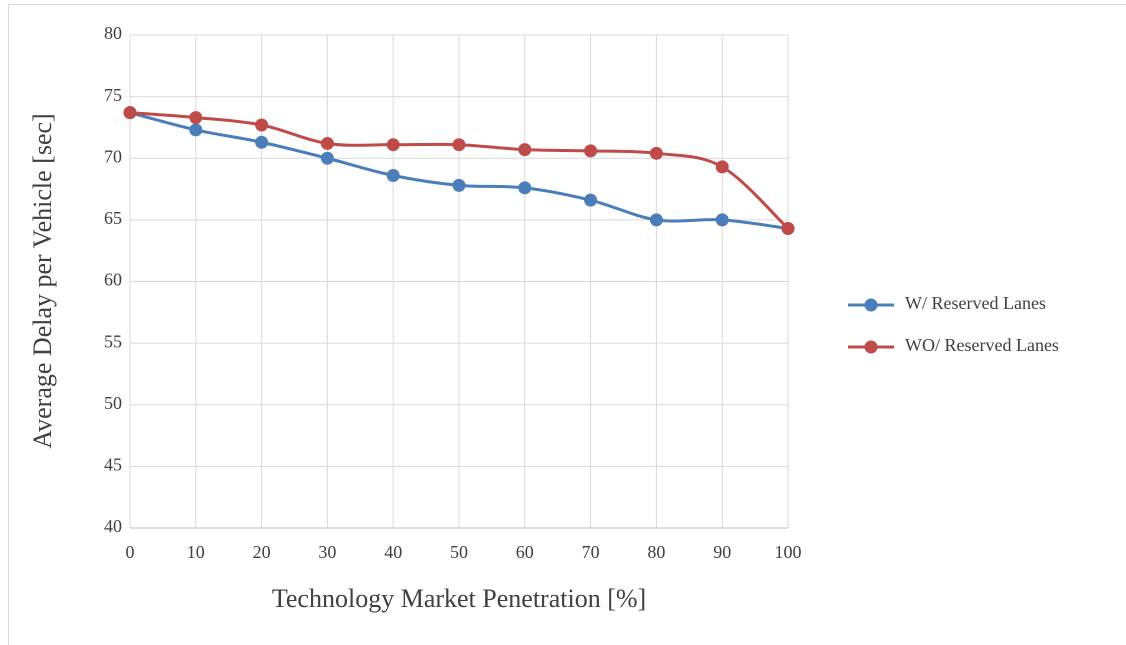 This screenshot has height=645, width=1126. I want to click on x-tick-label: 90, so click(722, 552).